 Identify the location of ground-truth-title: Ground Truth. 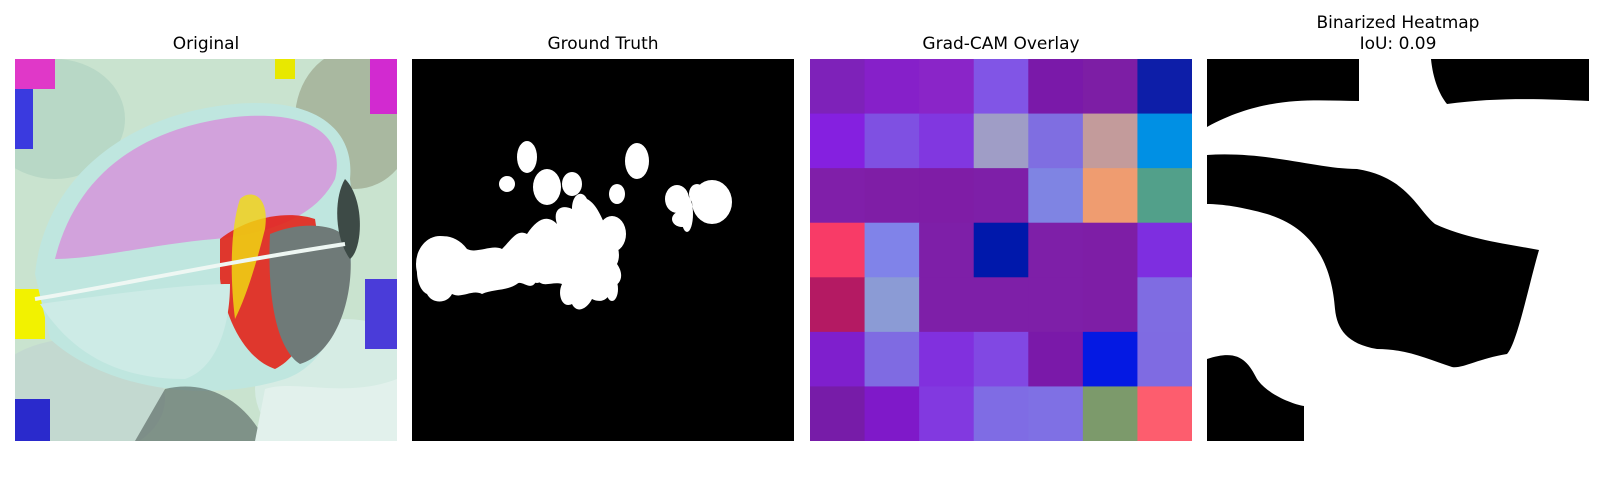
(603, 44).